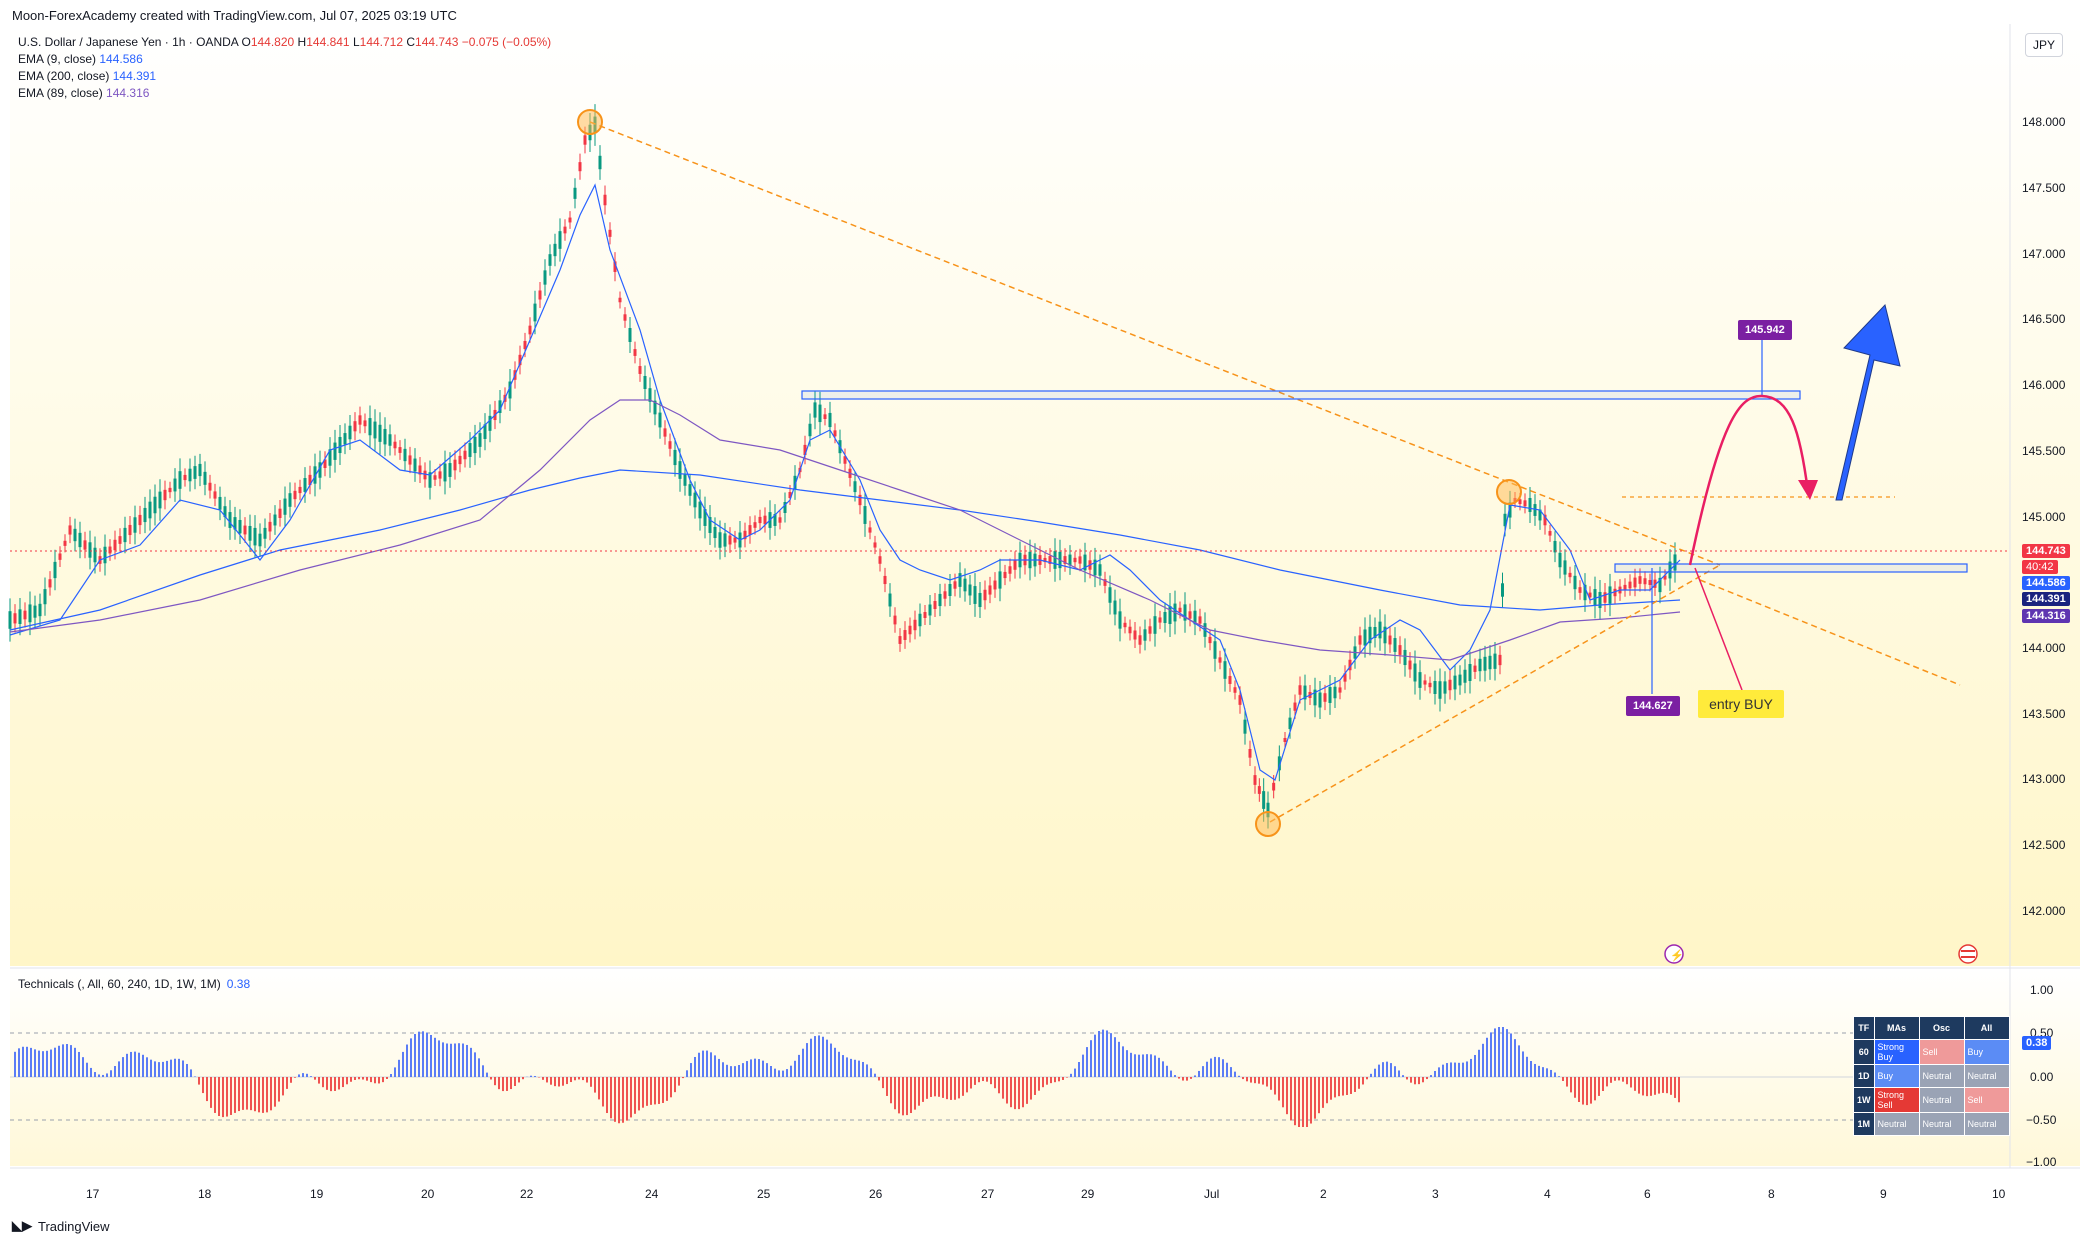 The height and width of the screenshot is (1244, 2090). Describe the element at coordinates (1765, 330) in the screenshot. I see `target-price-label: 145.942` at that location.